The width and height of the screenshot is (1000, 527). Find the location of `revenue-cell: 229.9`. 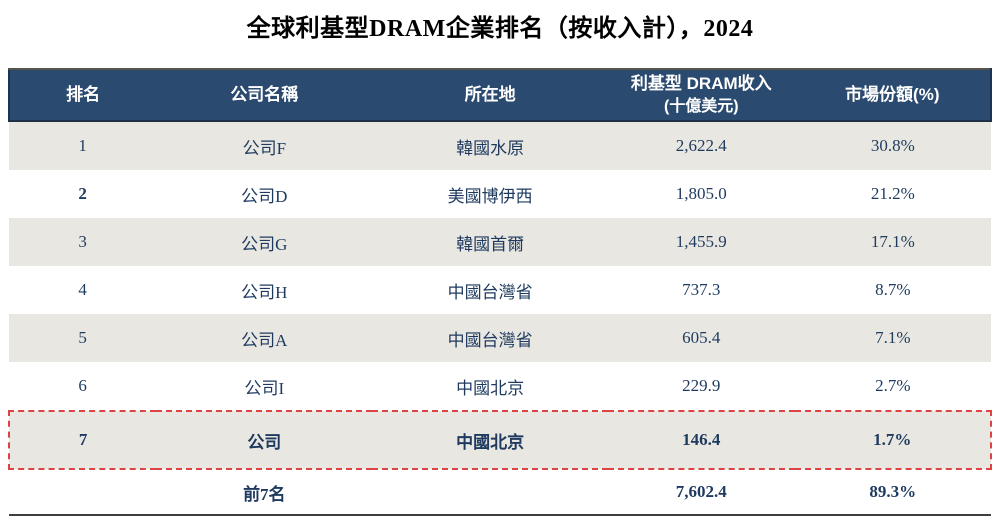

revenue-cell: 229.9 is located at coordinates (701, 386).